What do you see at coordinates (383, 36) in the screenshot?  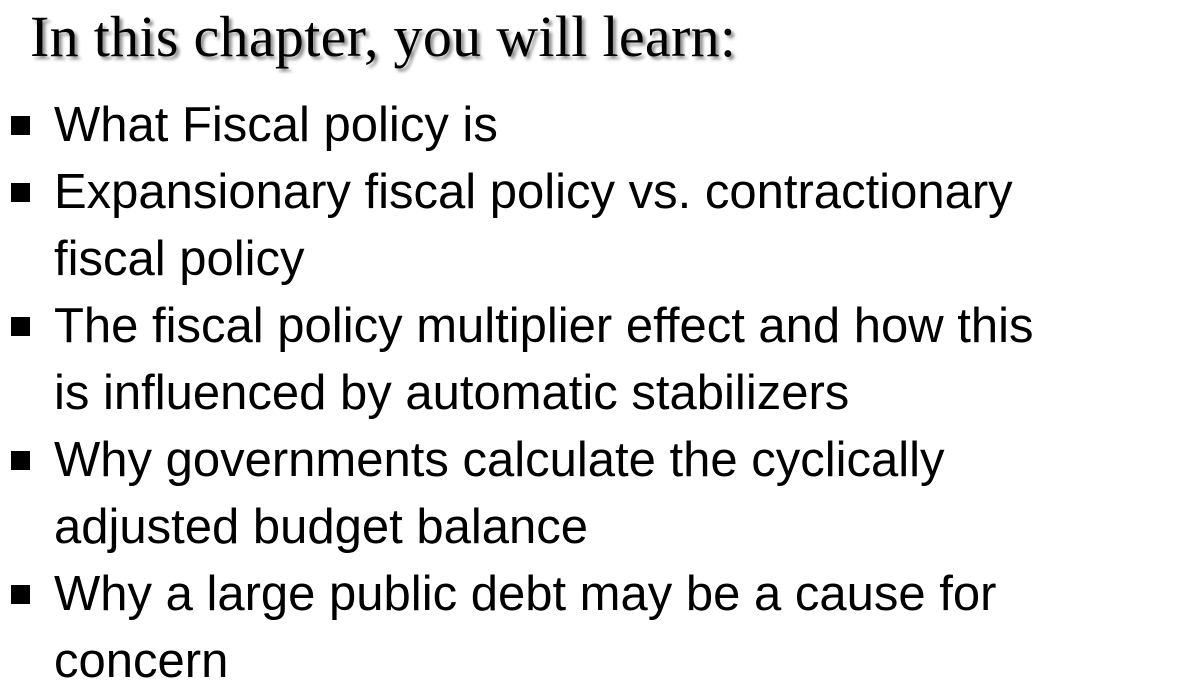 I see `slide-title: In this chapter, you will learn:` at bounding box center [383, 36].